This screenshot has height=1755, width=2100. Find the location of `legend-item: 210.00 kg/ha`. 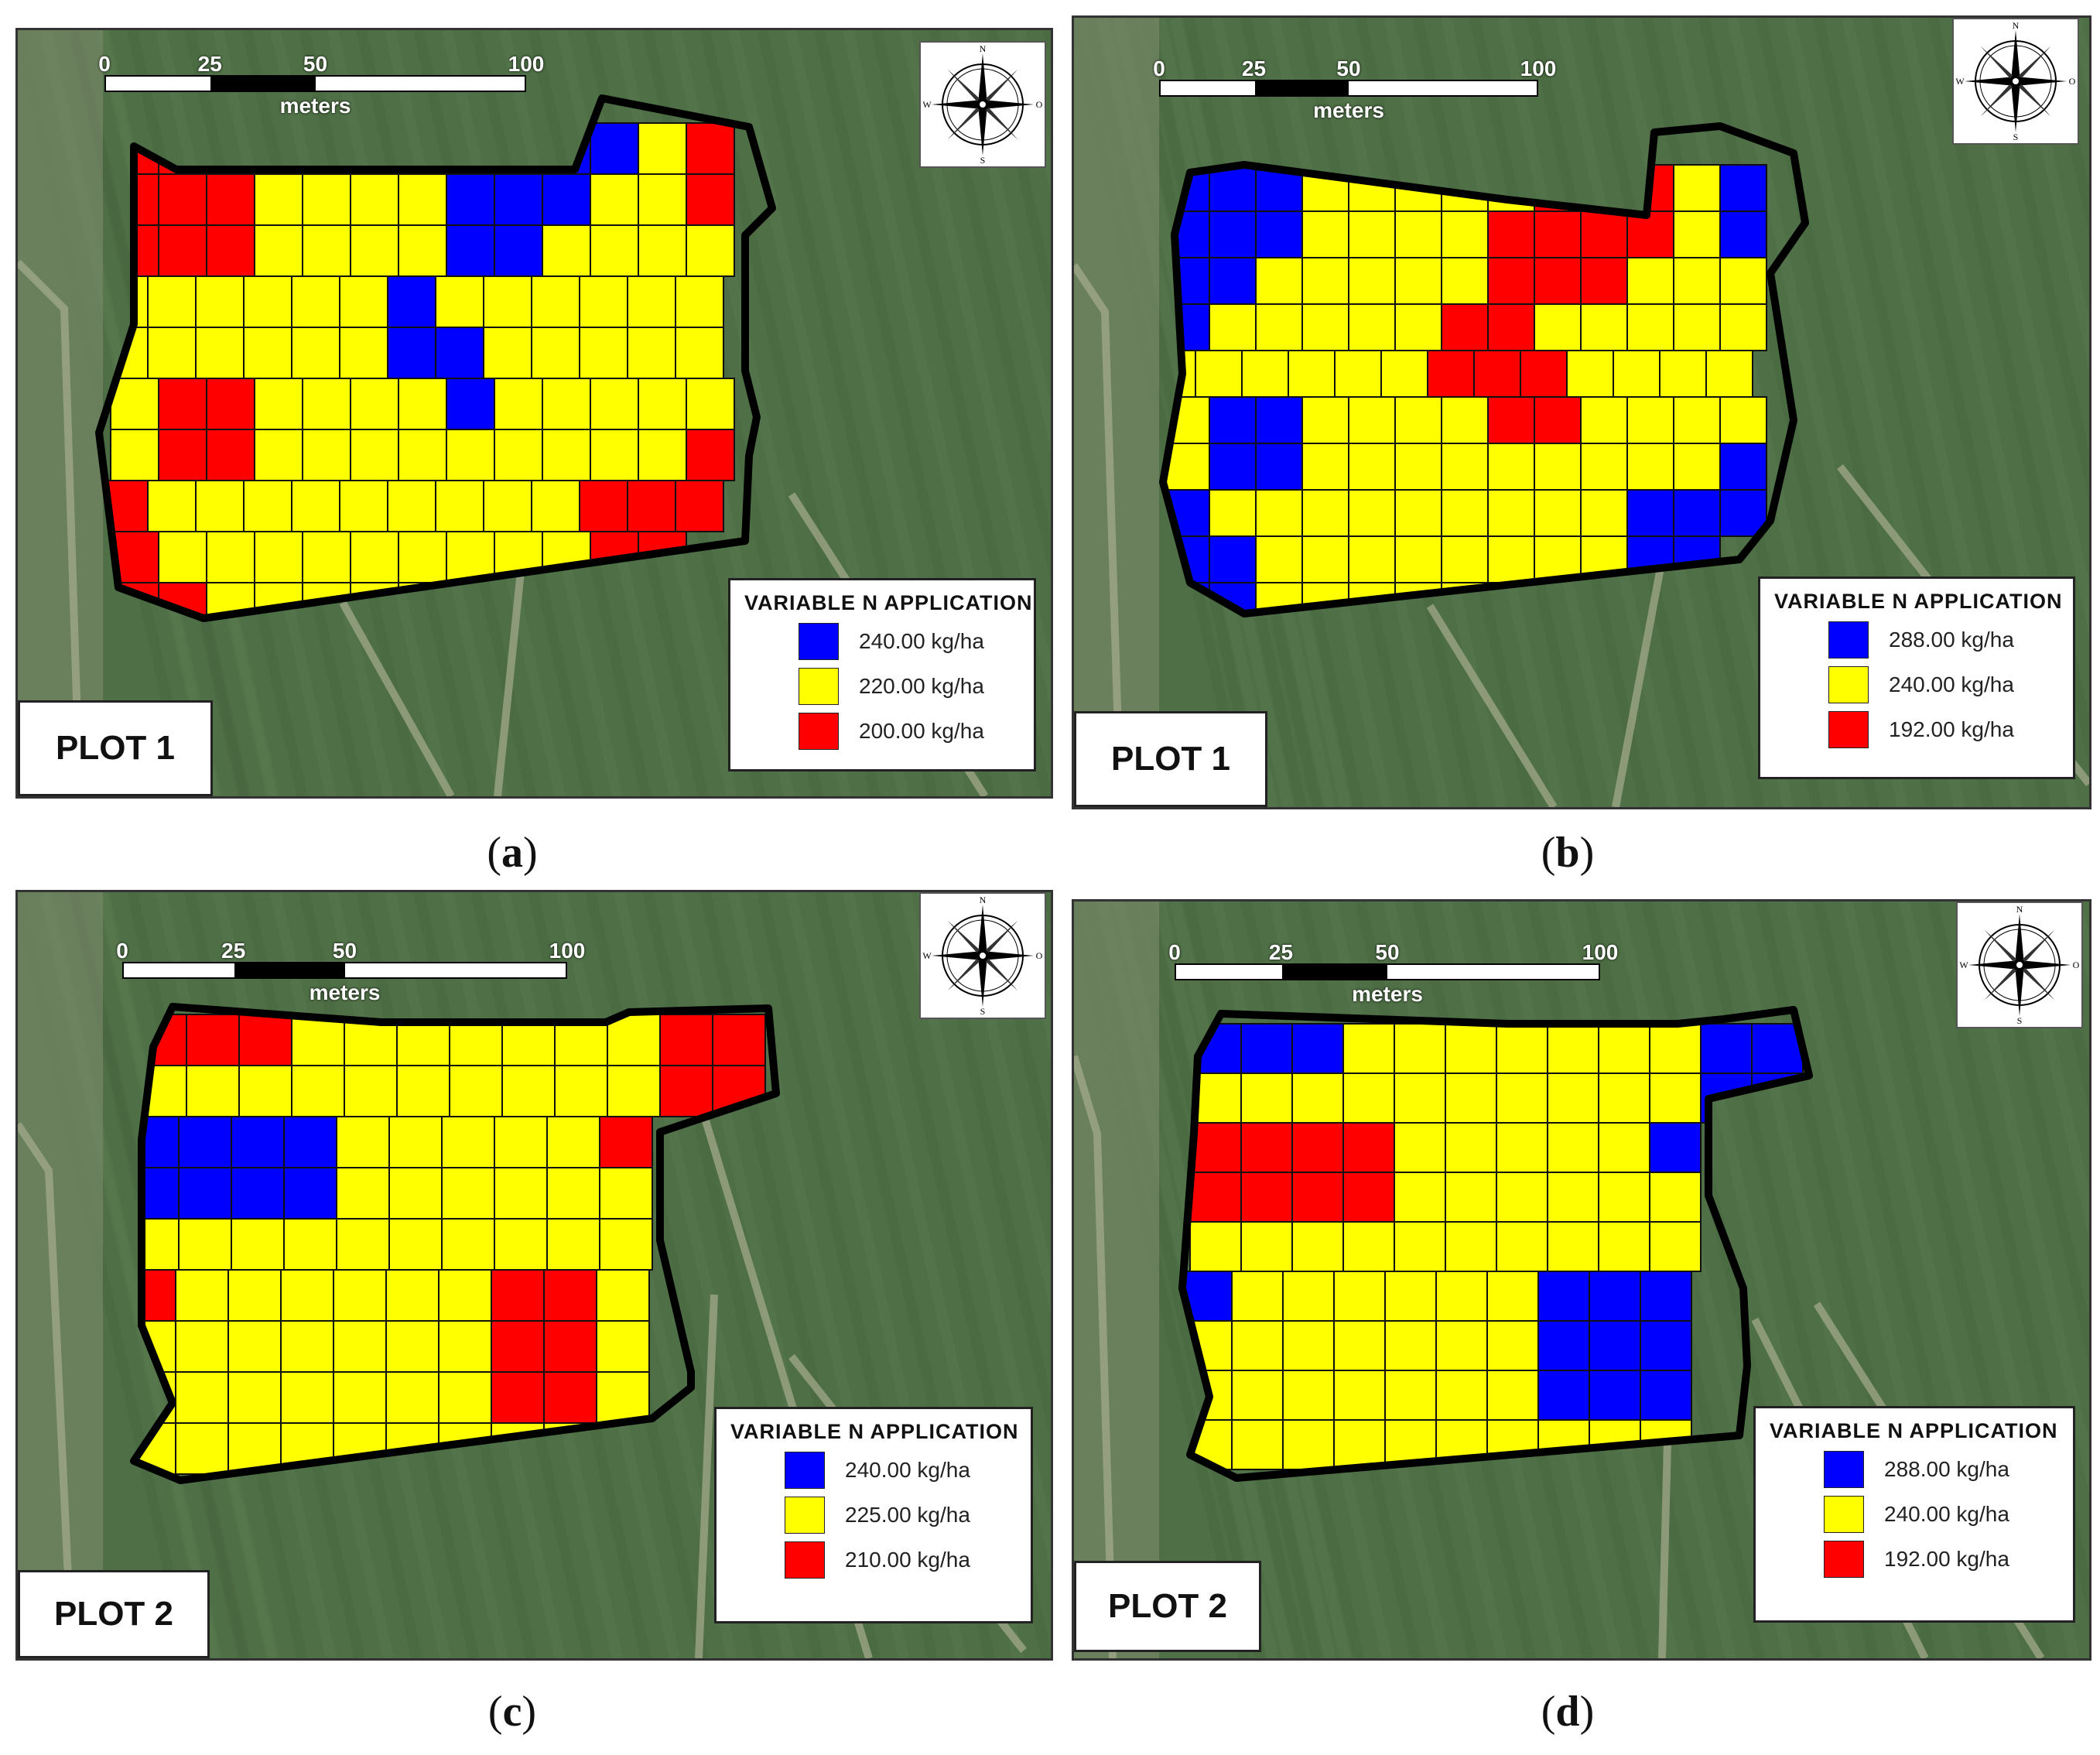

legend-item: 210.00 kg/ha is located at coordinates (901, 1560).